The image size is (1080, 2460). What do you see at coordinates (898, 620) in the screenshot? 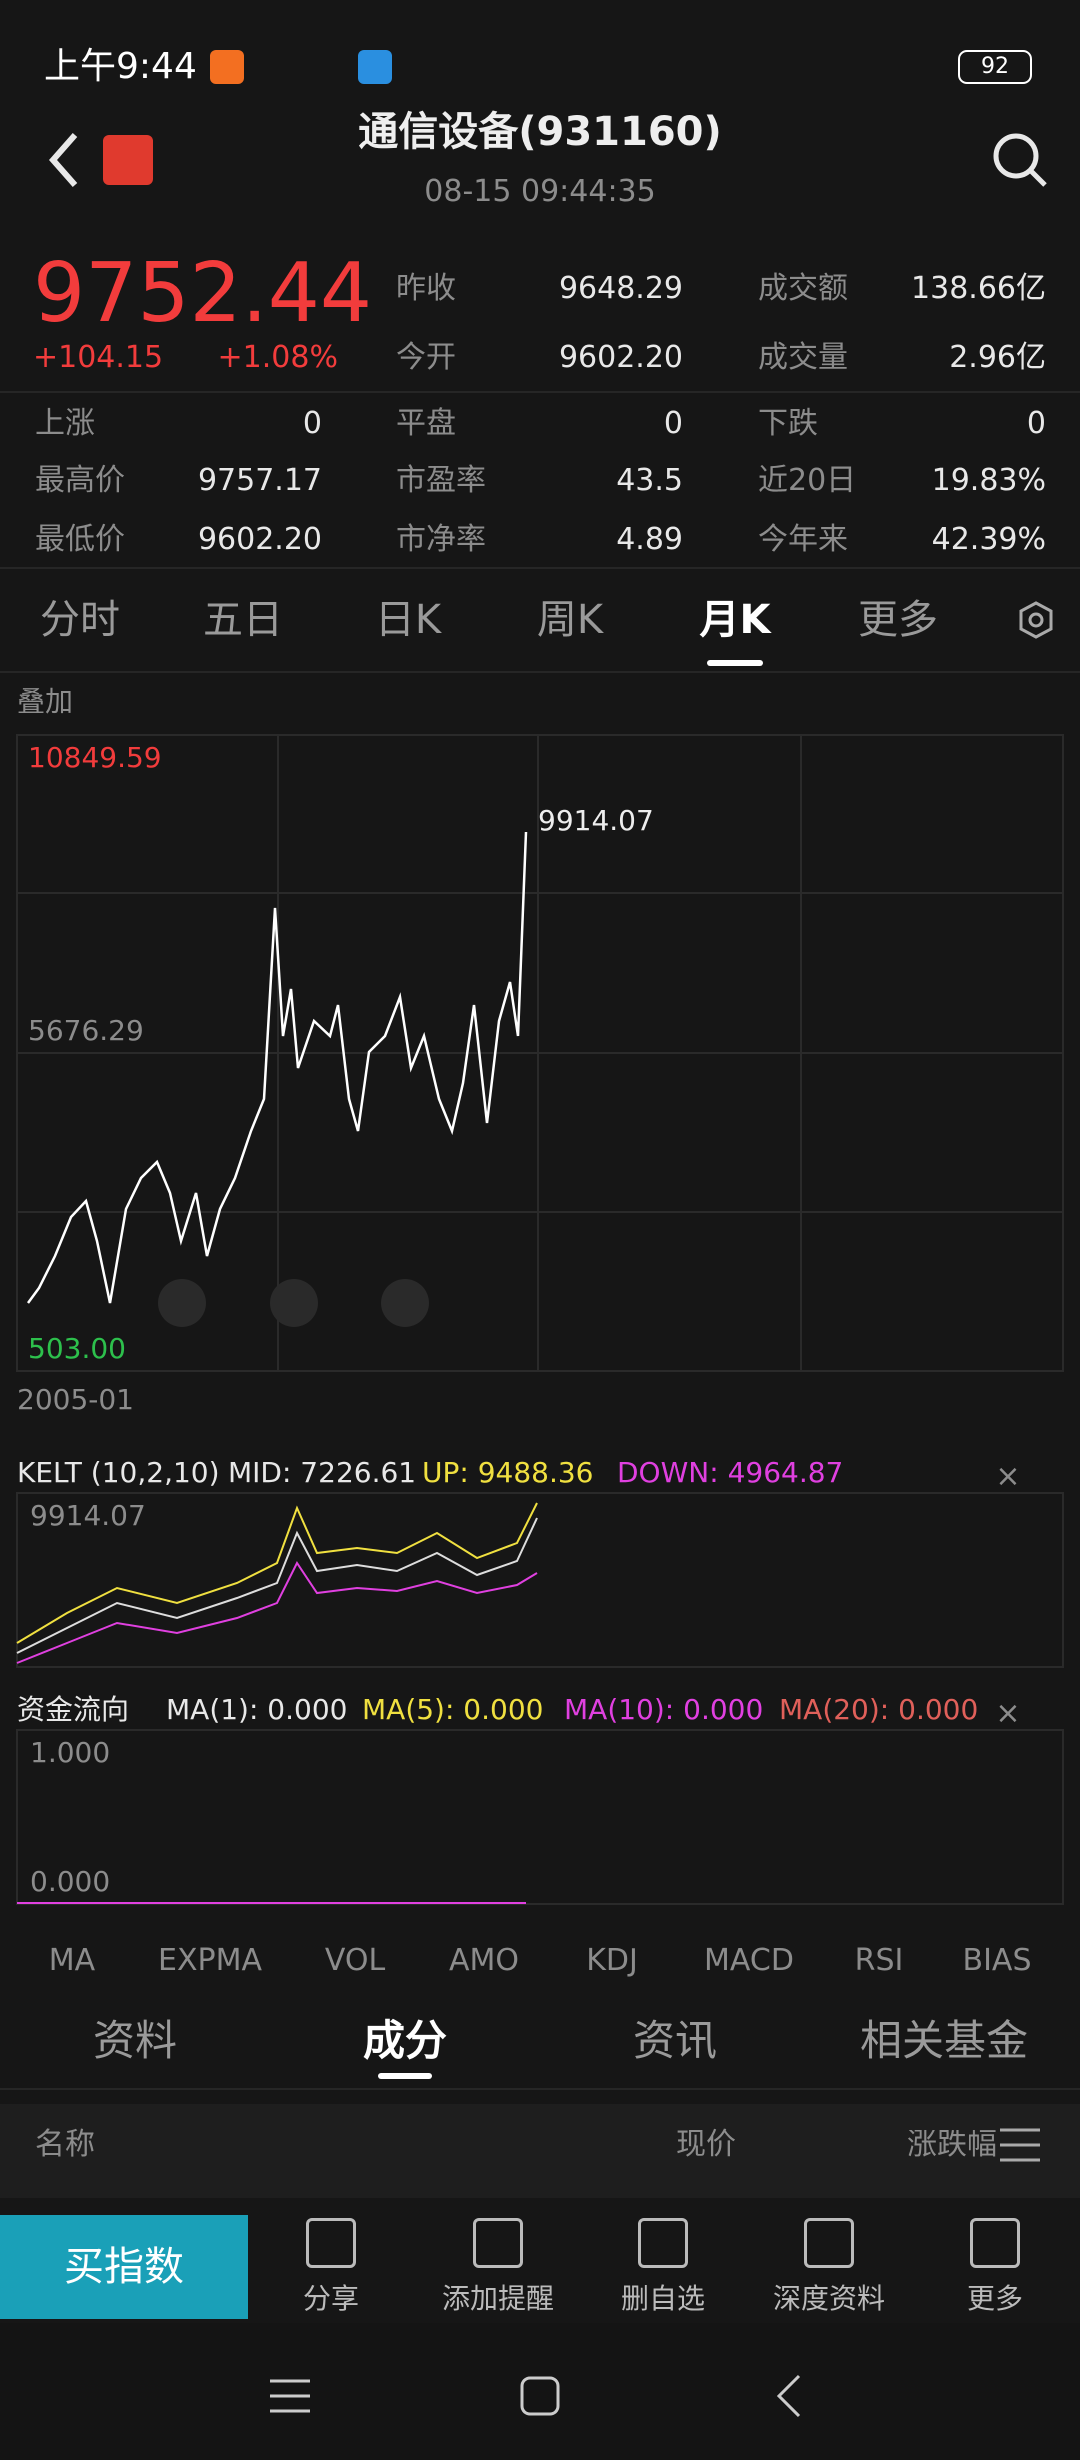
I see `period-tab: 更多` at bounding box center [898, 620].